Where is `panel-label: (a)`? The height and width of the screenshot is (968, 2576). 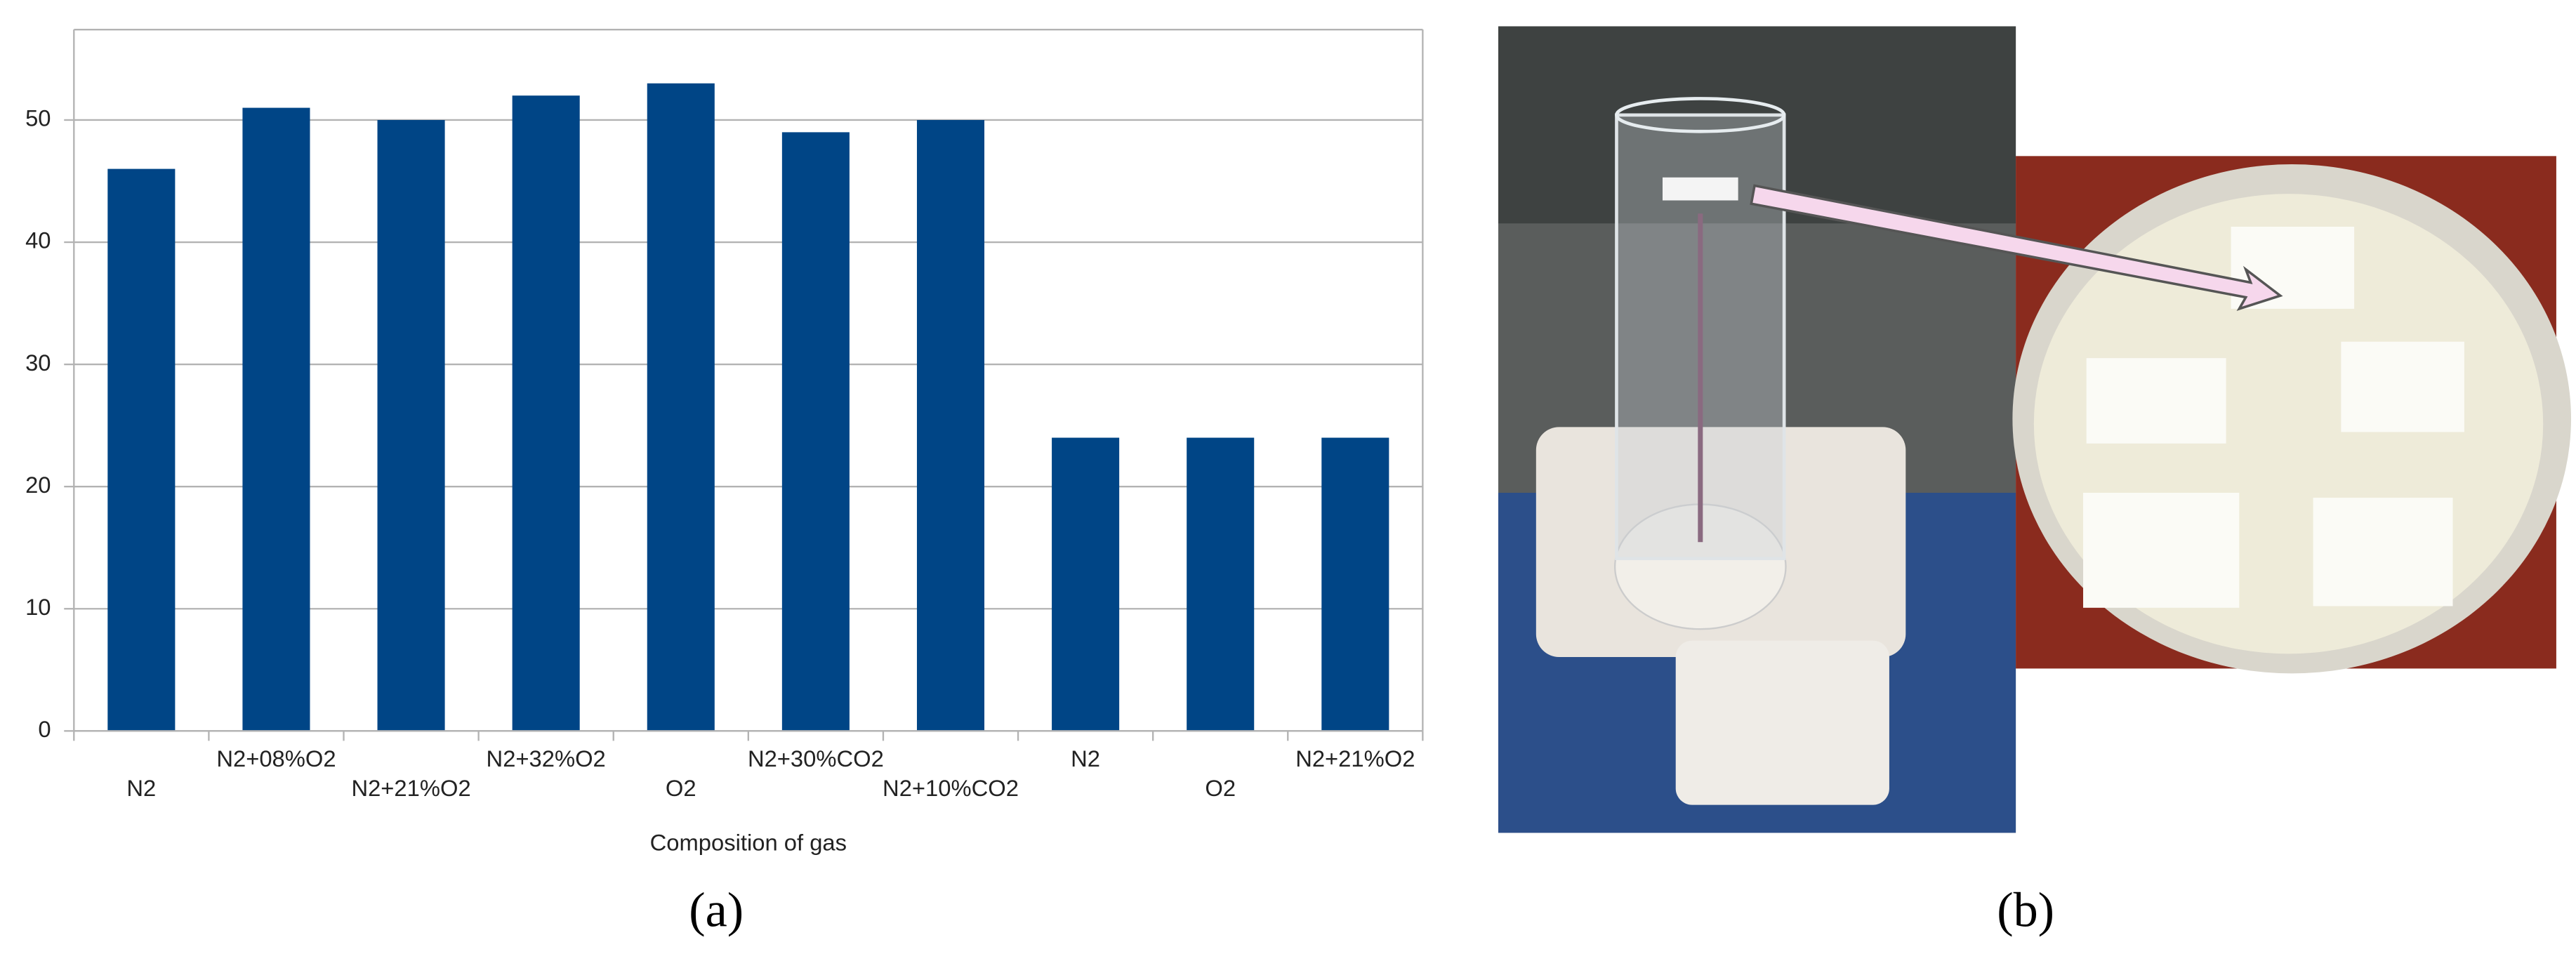 panel-label: (a) is located at coordinates (716, 910).